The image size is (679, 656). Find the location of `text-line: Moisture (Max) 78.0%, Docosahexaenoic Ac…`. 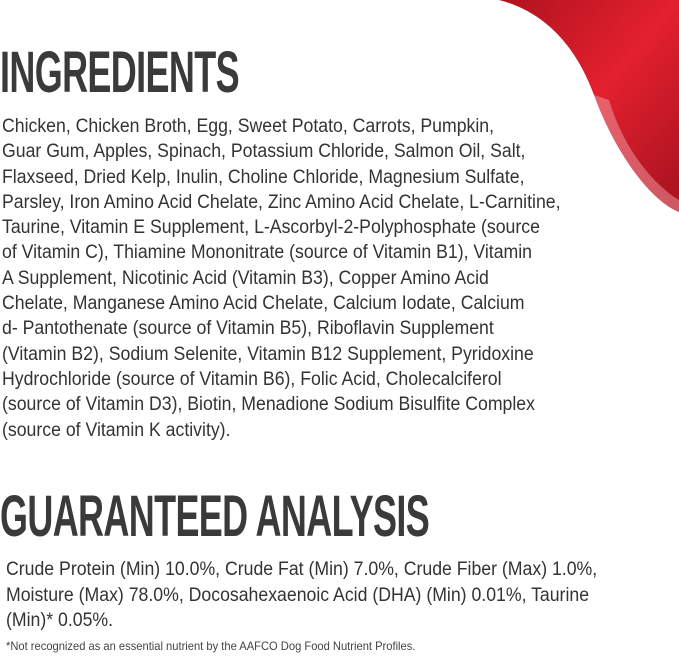

text-line: Moisture (Max) 78.0%, Docosahexaenoic Ac… is located at coordinates (298, 595).